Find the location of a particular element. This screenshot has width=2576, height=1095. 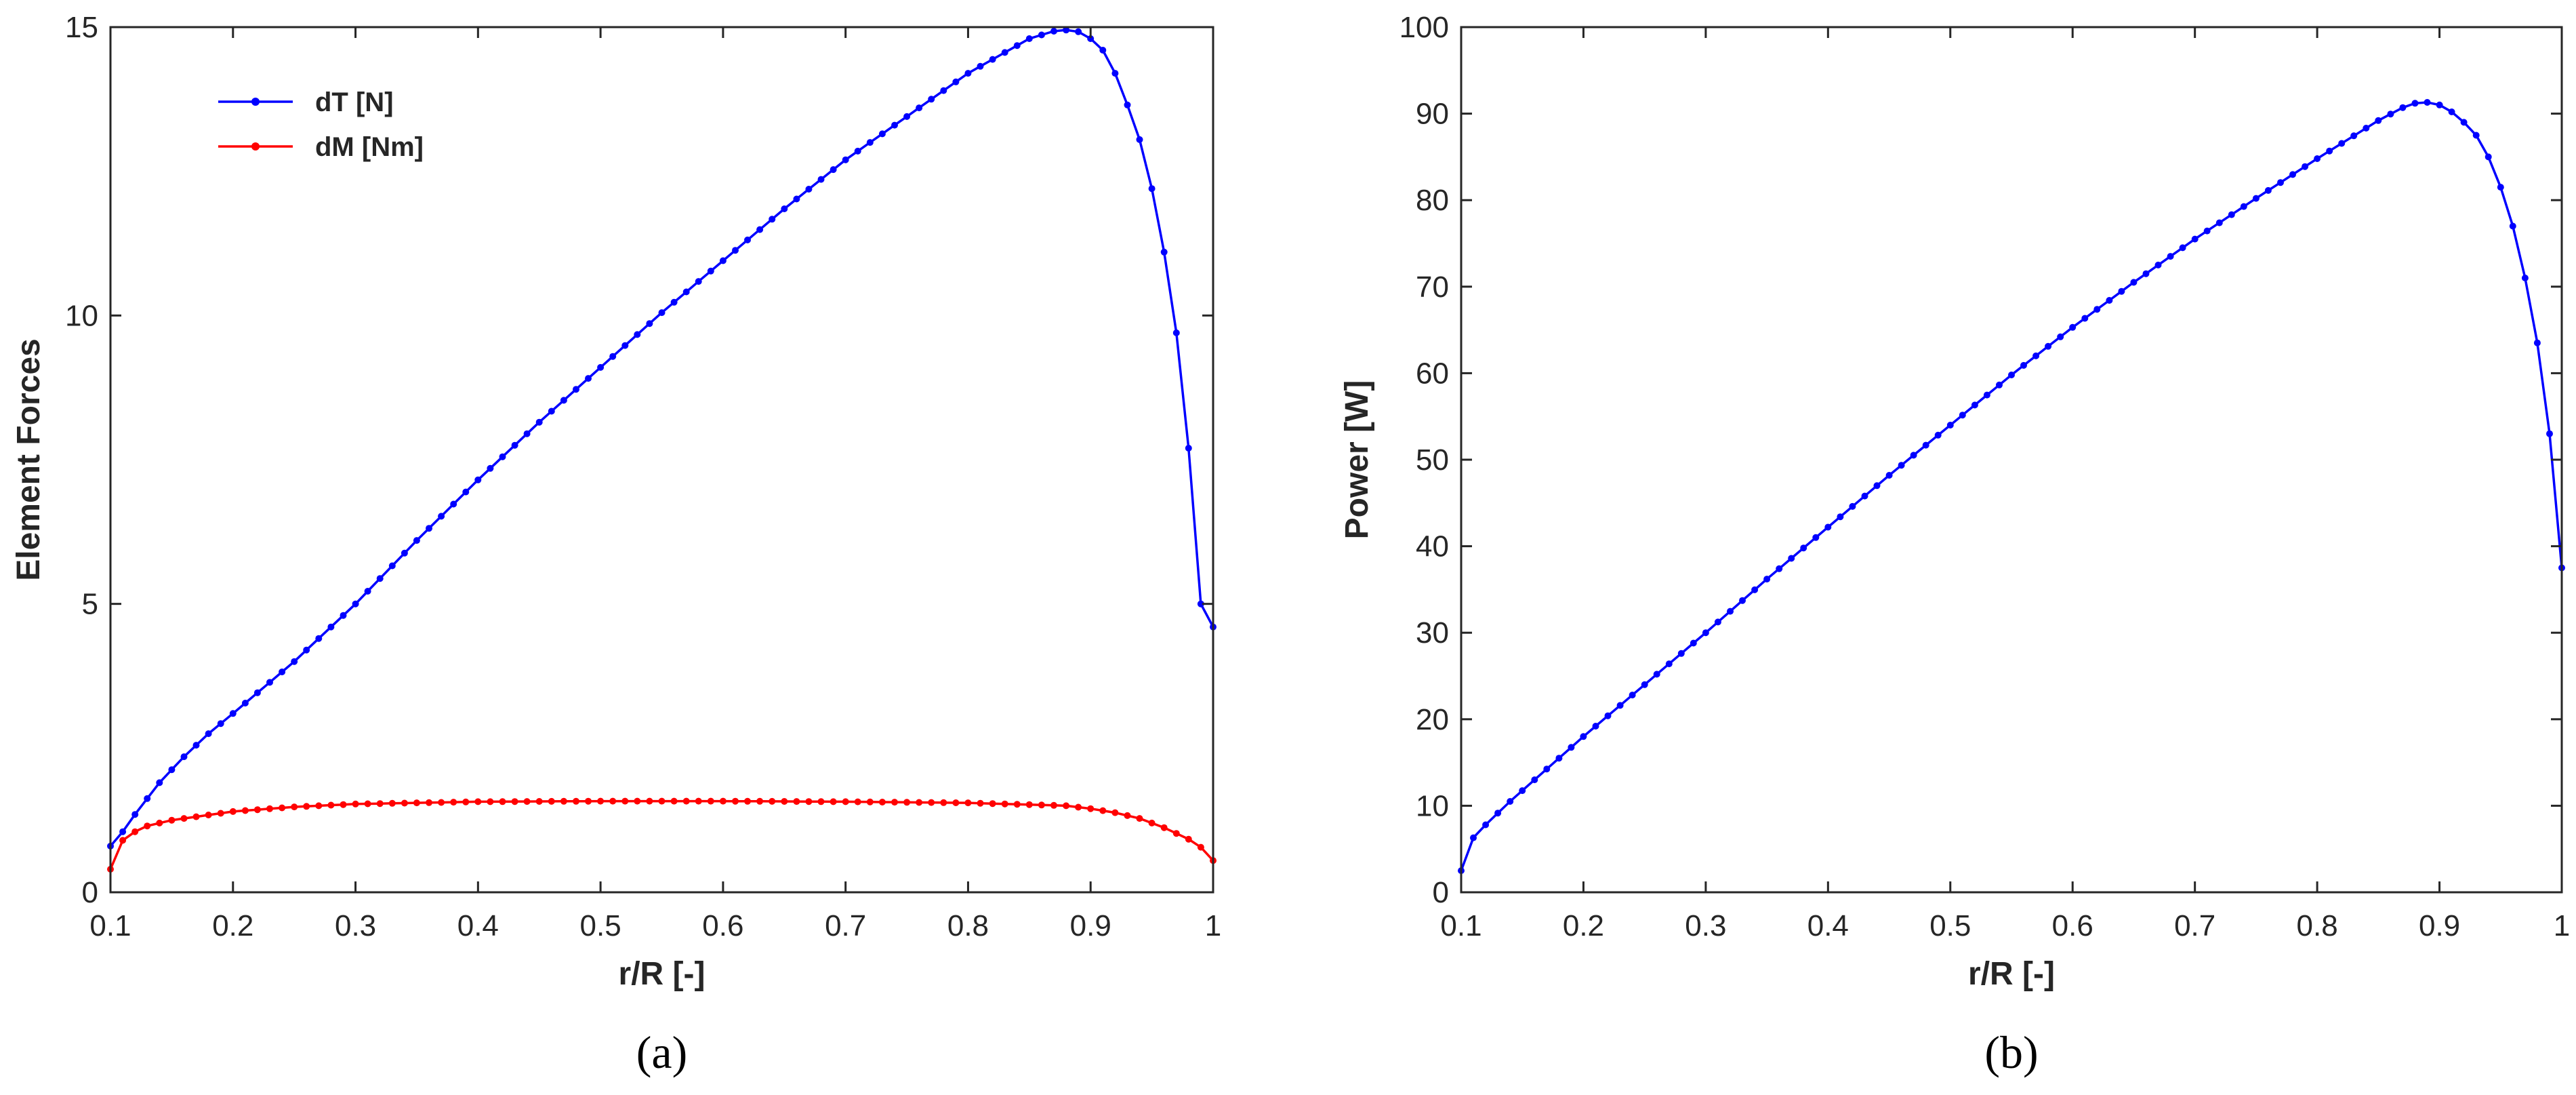

y-axis-label: Element Forces is located at coordinates (29, 459).